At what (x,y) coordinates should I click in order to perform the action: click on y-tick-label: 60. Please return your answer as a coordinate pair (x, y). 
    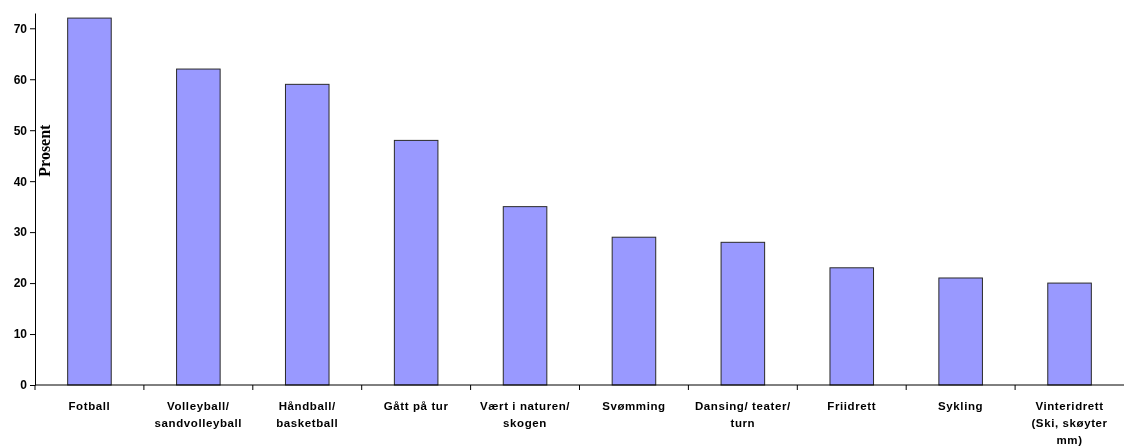
    Looking at the image, I should click on (20, 79).